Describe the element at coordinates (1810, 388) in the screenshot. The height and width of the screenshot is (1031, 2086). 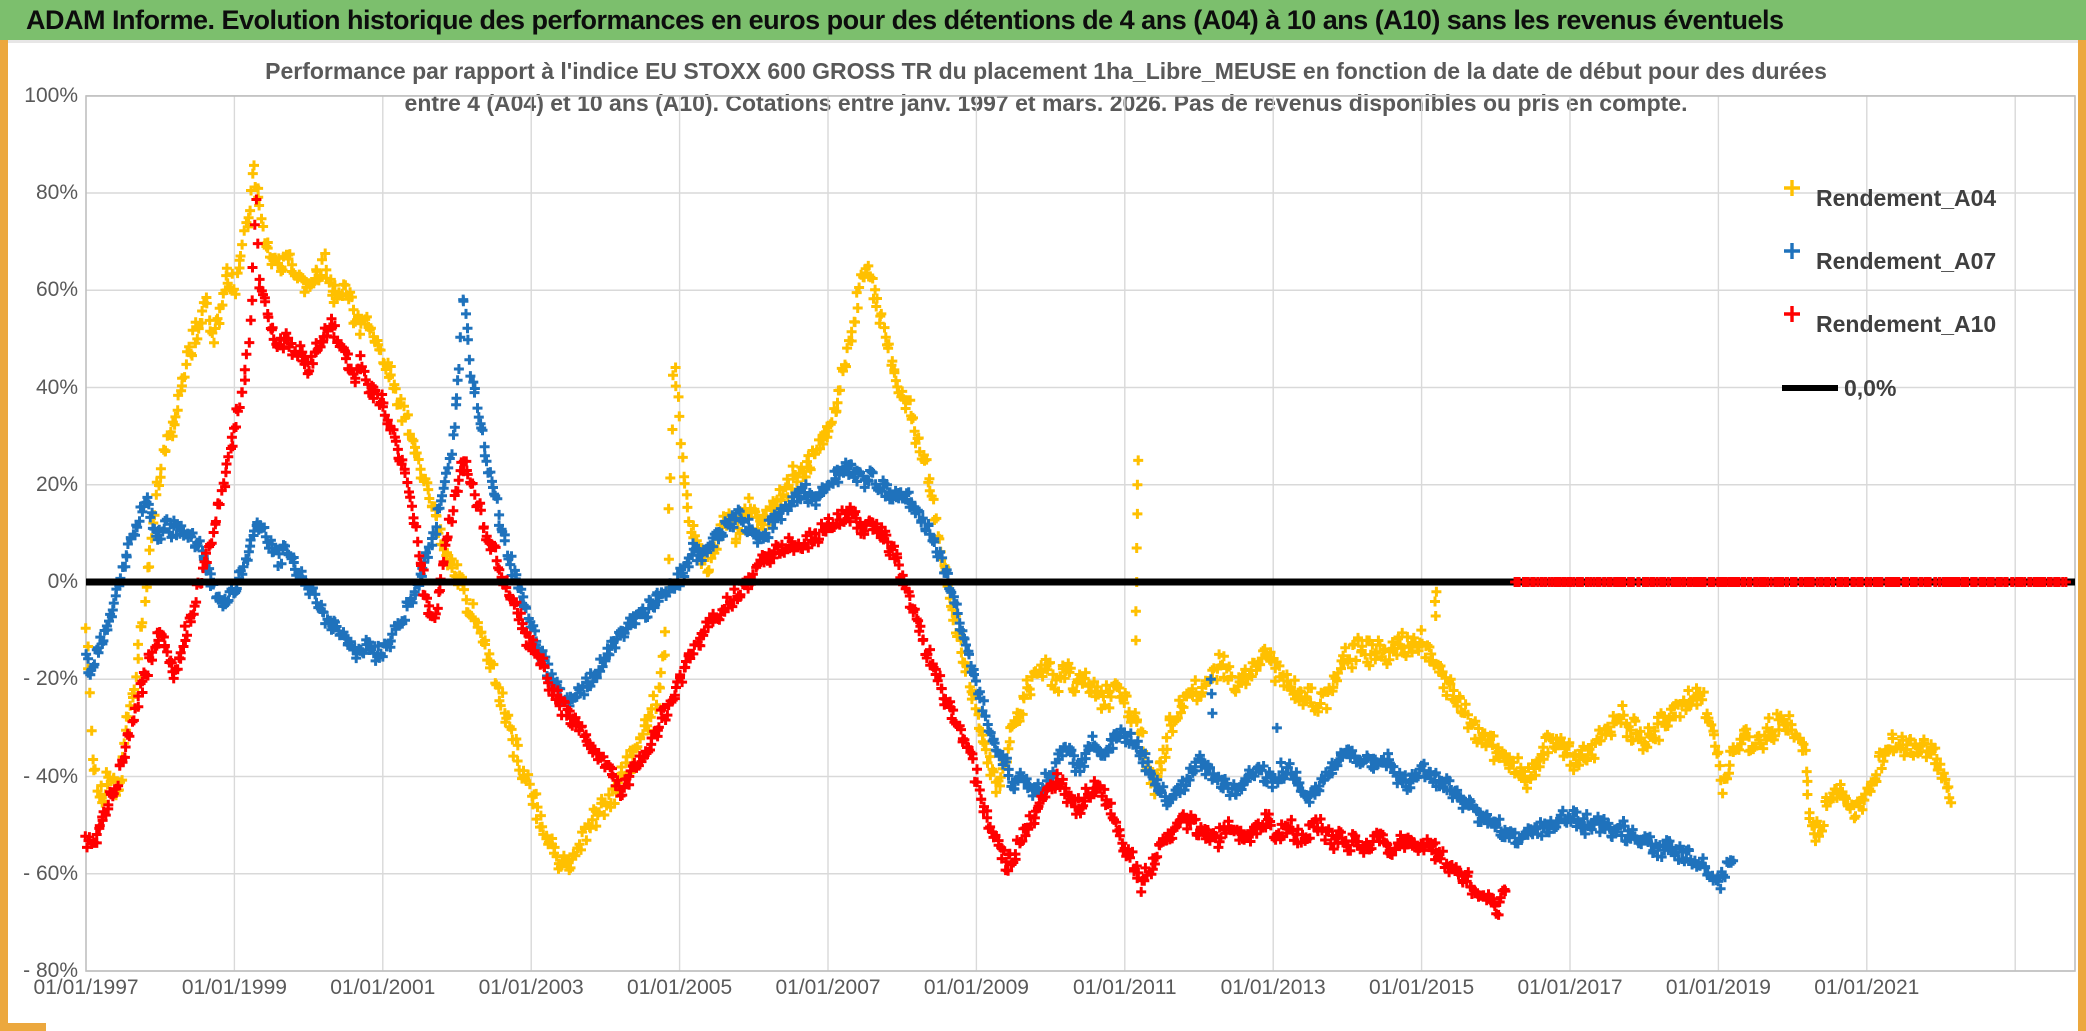
I see `zero-line-swatch-icon` at that location.